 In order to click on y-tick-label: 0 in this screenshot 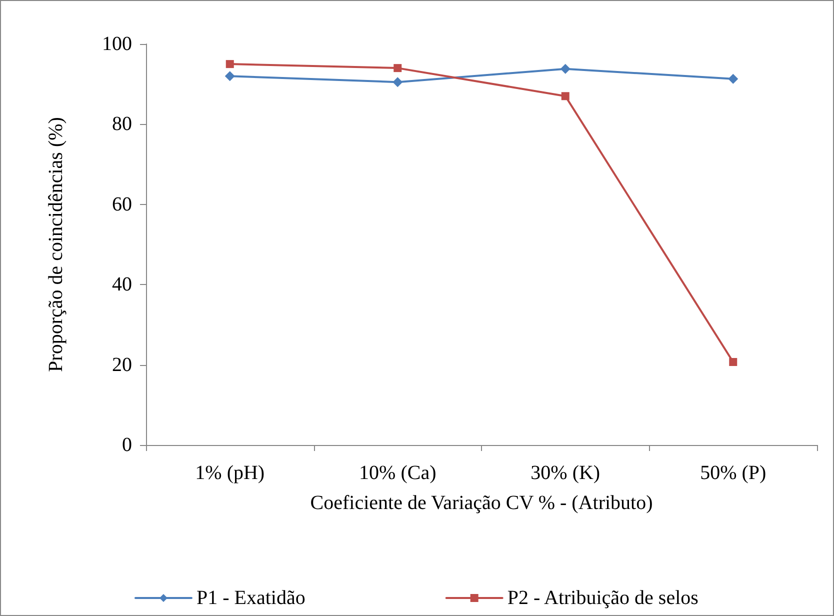, I will do `click(127, 445)`.